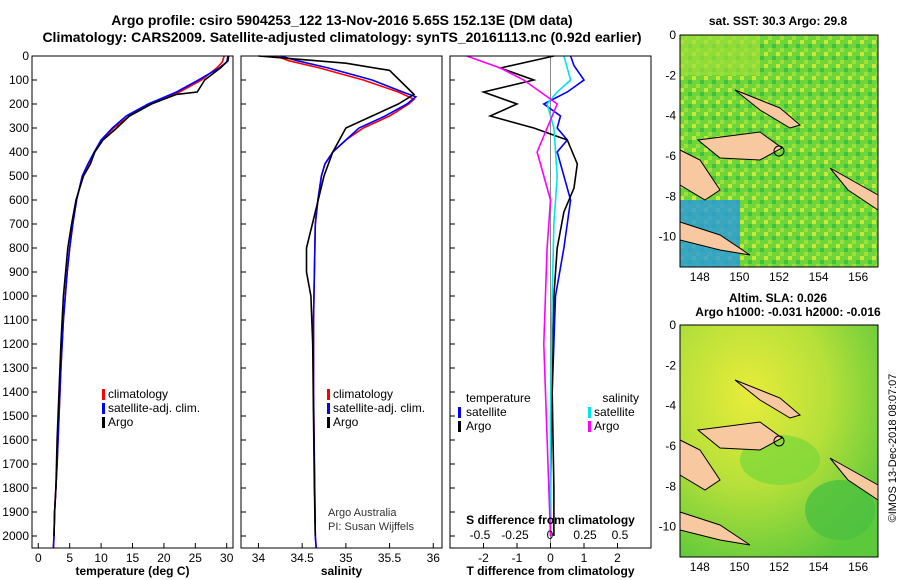 The width and height of the screenshot is (900, 580). Describe the element at coordinates (893, 448) in the screenshot. I see `footer-timestamp: ©IMOS 13-Dec-2018 08:07:07` at that location.